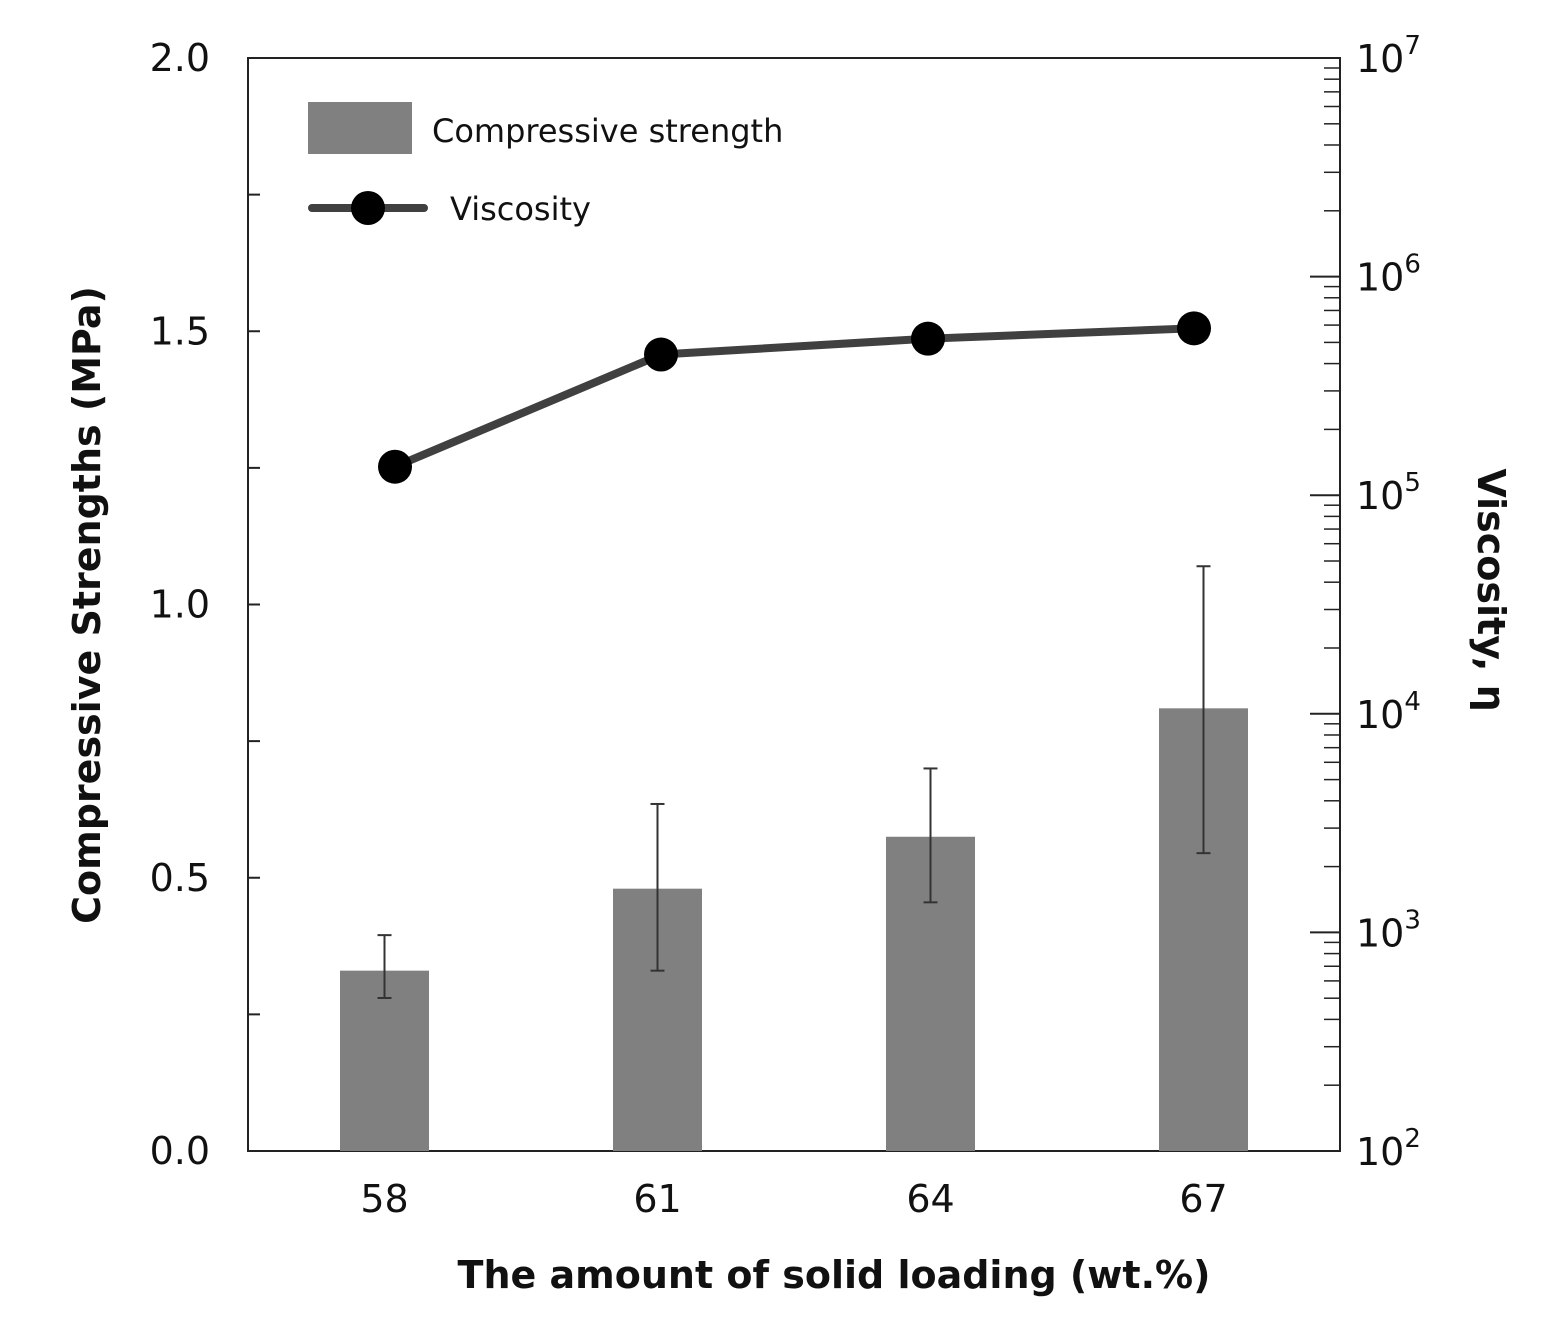 The image size is (1560, 1317). I want to click on left-axis: 0.0 0.5 1.0 1.5 2.0, so click(205, 604).